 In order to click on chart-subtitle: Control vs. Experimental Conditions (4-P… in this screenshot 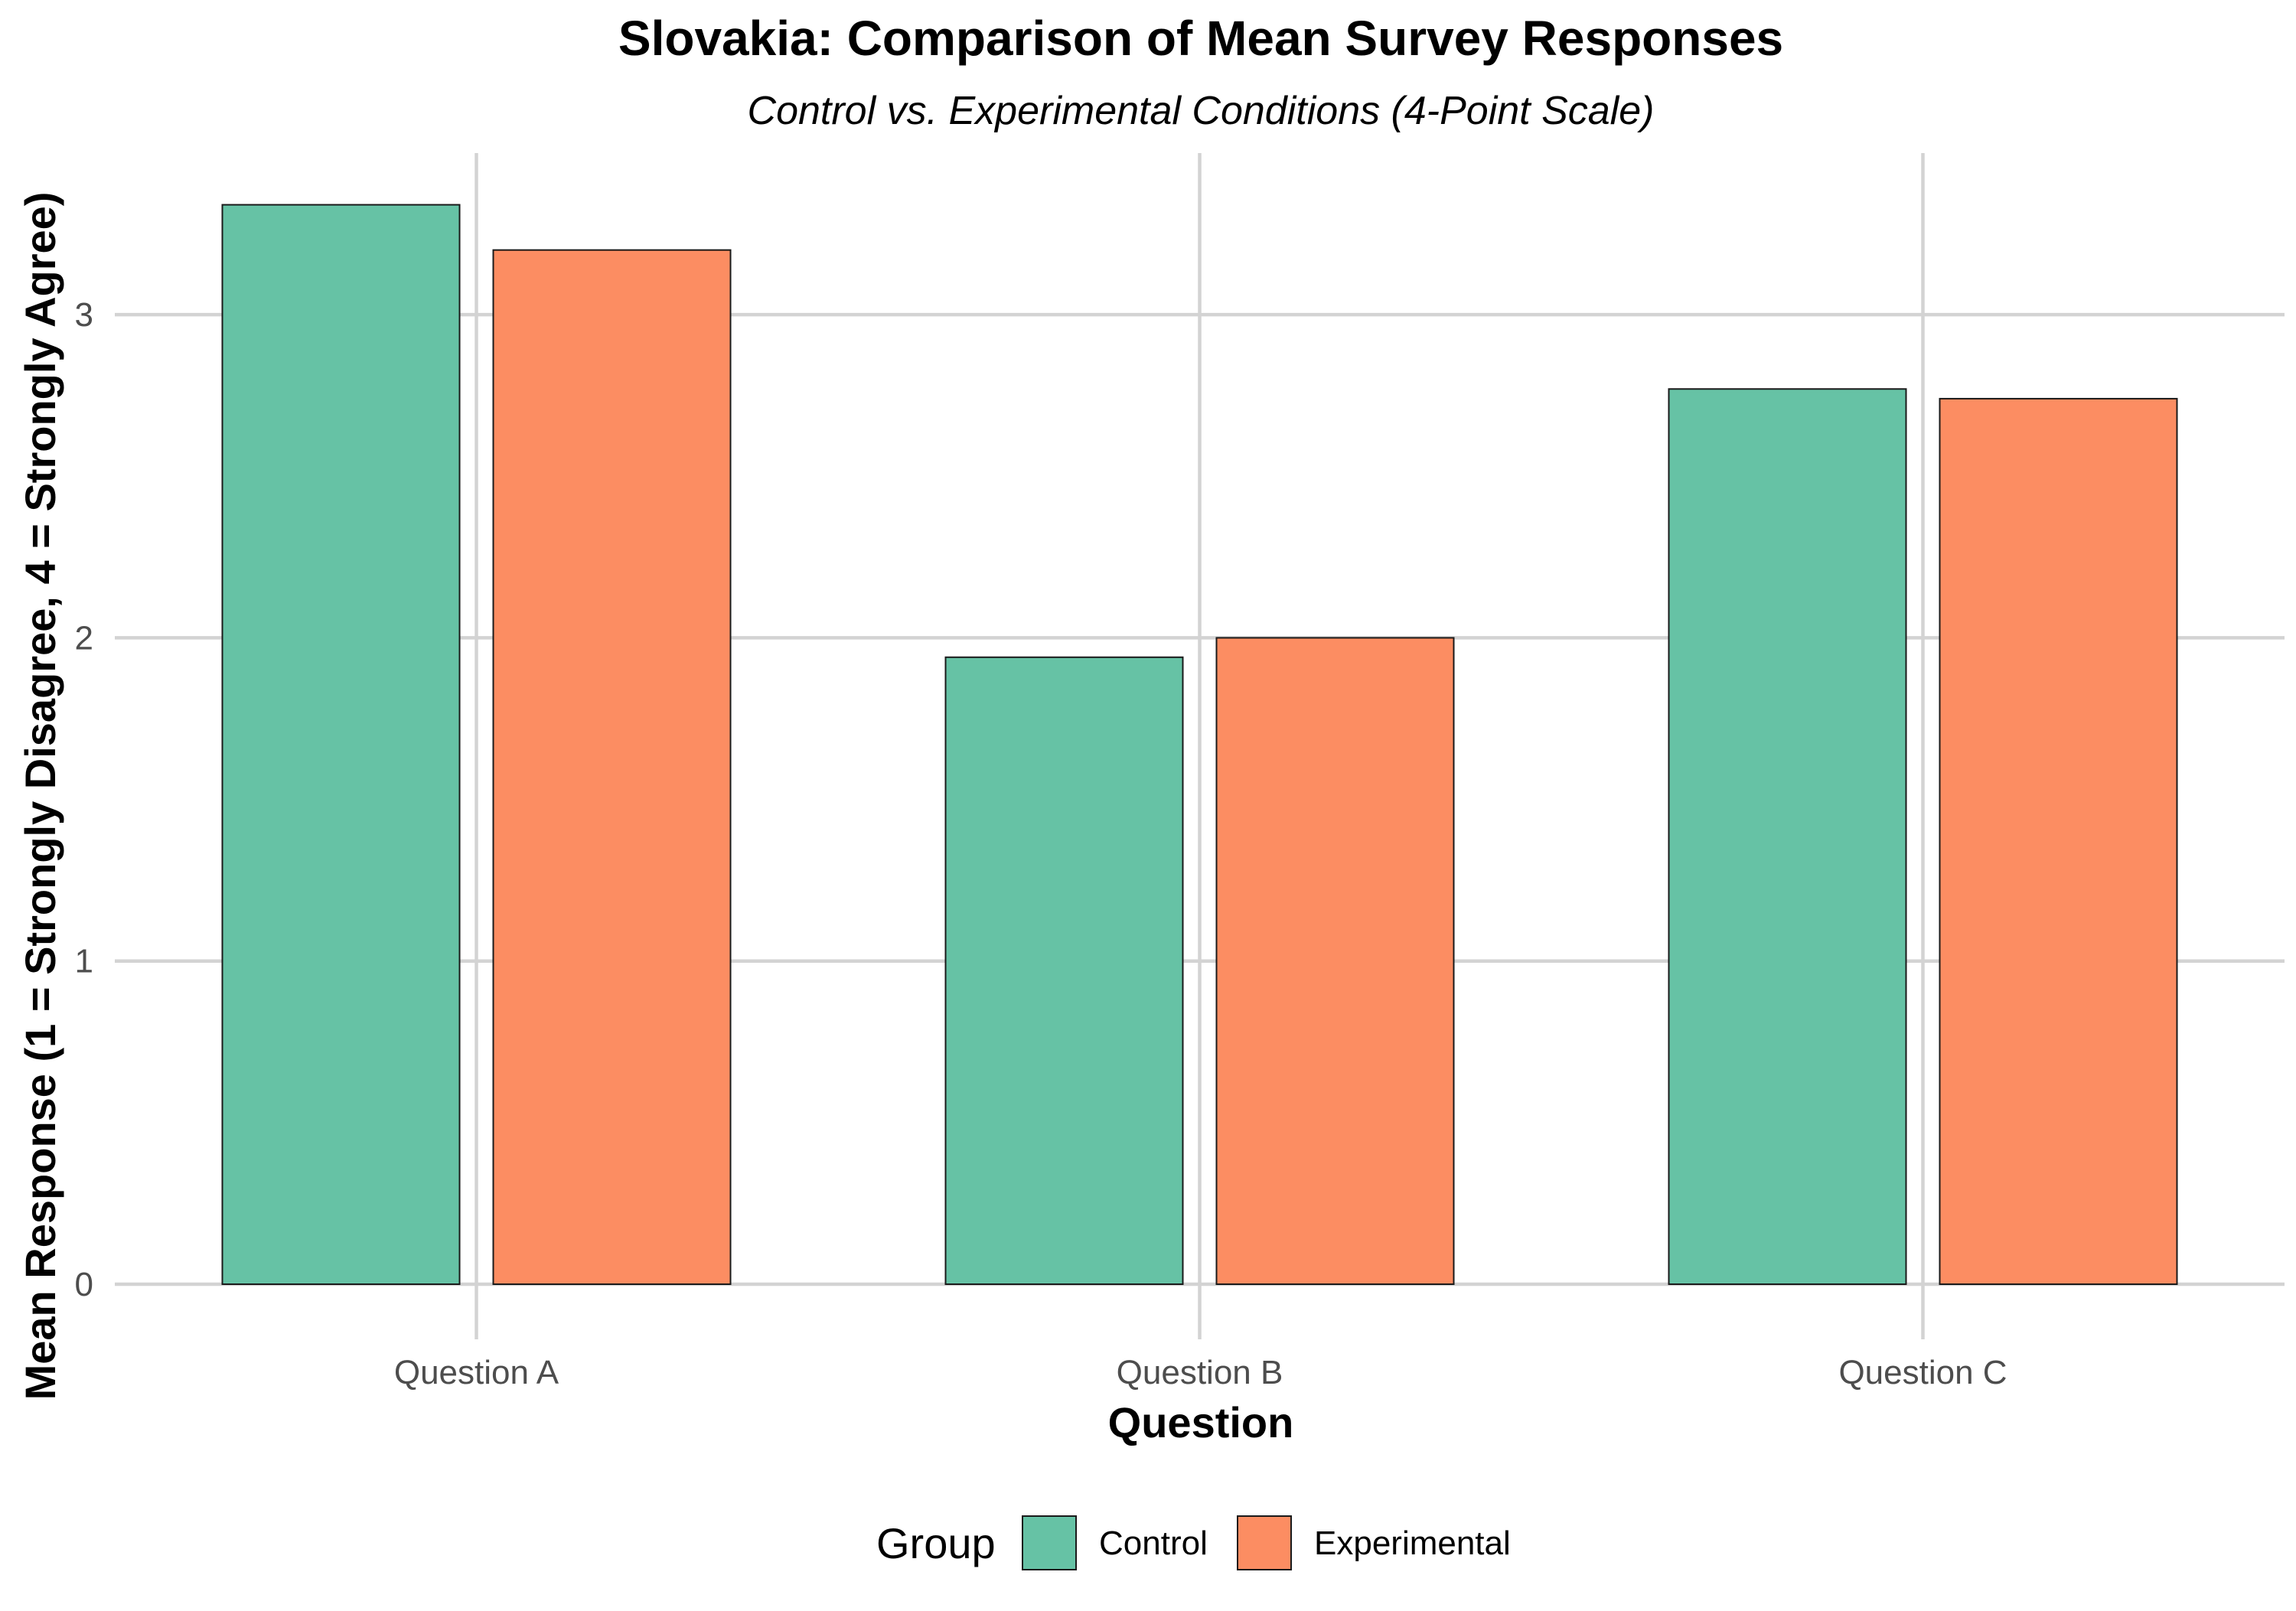, I will do `click(1201, 111)`.